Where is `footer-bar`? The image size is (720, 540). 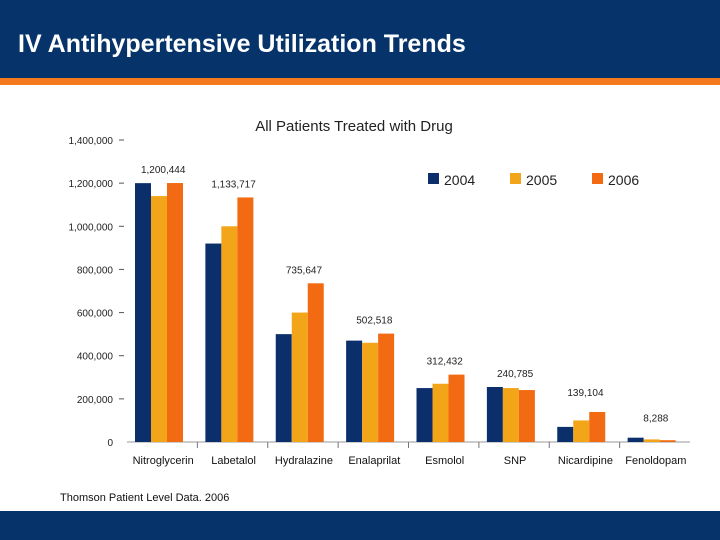 footer-bar is located at coordinates (360, 525).